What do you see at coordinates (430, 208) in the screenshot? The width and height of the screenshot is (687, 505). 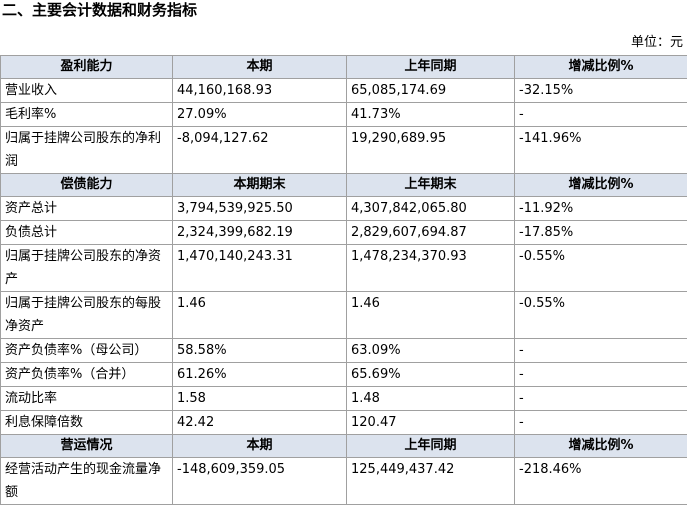 I see `cell: 4,307,842,065.80` at bounding box center [430, 208].